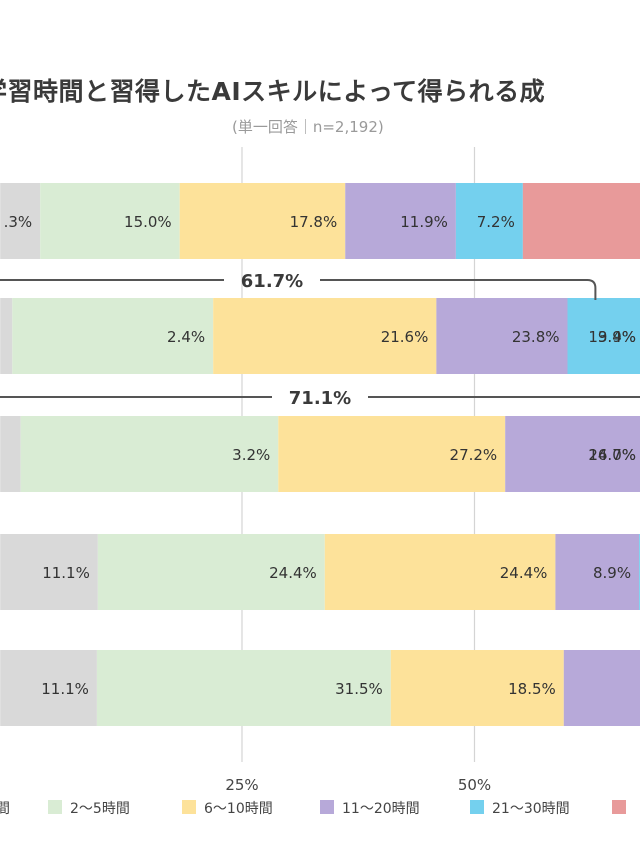  I want to click on bar-value-label: 21.6%, so click(405, 337).